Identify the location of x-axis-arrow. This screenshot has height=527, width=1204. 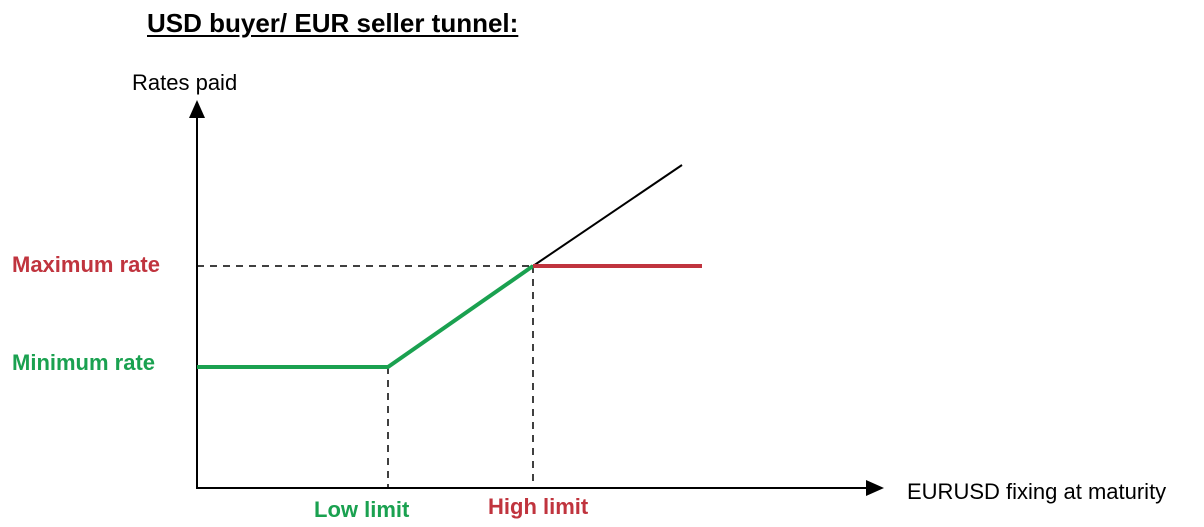
(875, 488).